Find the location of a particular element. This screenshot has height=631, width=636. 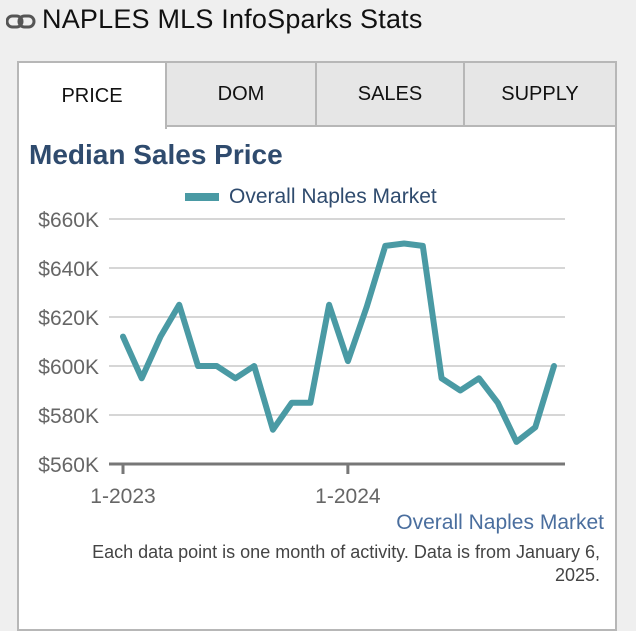

page-title: NAPLES MLS InfoSparks Stats is located at coordinates (232, 19).